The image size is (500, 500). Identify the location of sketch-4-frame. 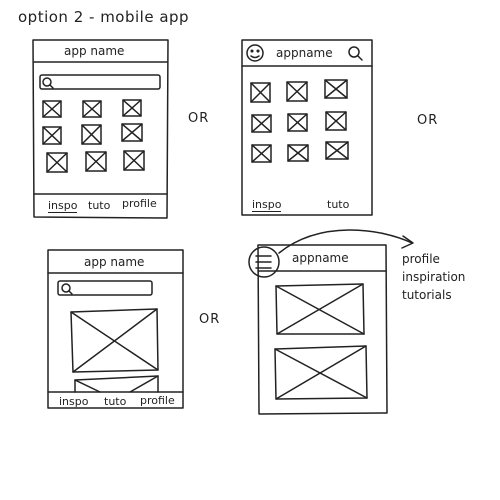
(322, 329).